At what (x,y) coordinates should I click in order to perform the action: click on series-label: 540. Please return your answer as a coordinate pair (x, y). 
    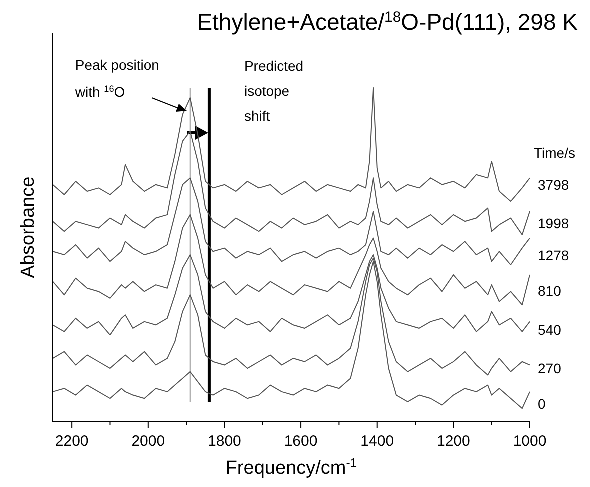
    Looking at the image, I should click on (550, 330).